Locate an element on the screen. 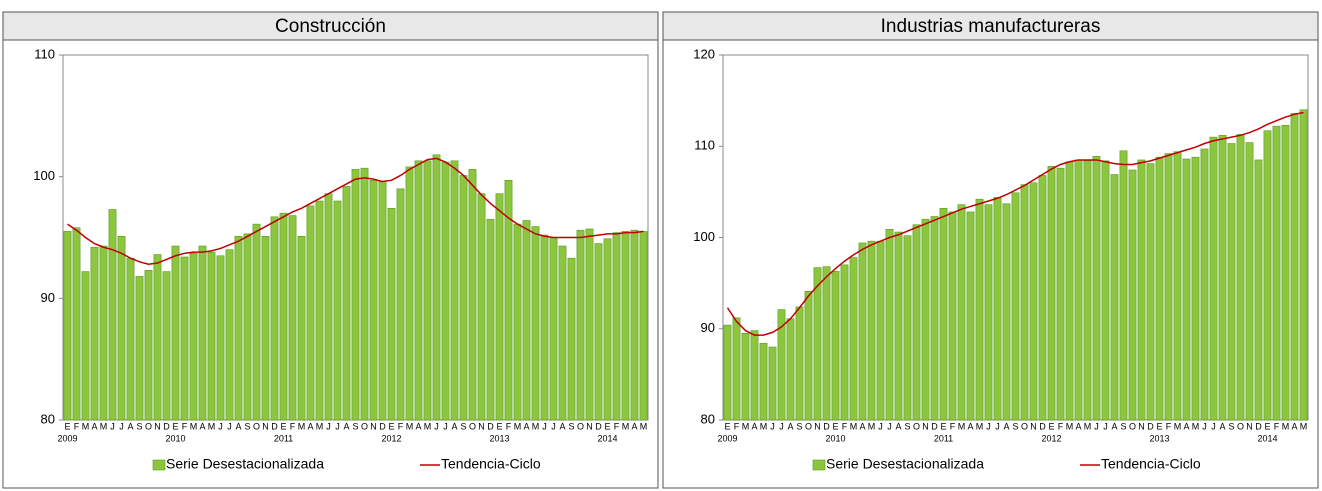  title-bar is located at coordinates (990, 26).